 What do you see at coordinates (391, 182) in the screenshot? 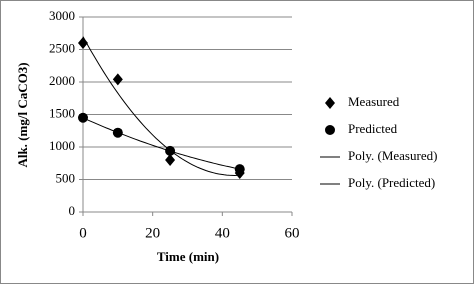
I see `legend-label: Poly. (Predicted)` at bounding box center [391, 182].